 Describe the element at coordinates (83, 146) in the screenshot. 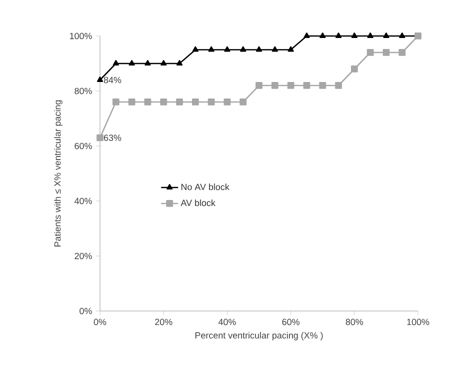

I see `y-tick-label: 60%` at that location.